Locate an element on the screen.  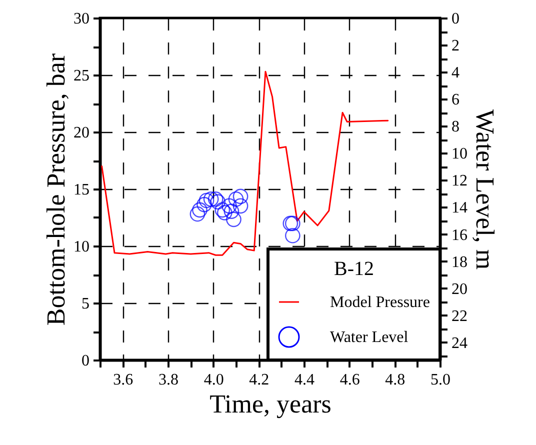
x-tick-label: 4.0 is located at coordinates (214, 380).